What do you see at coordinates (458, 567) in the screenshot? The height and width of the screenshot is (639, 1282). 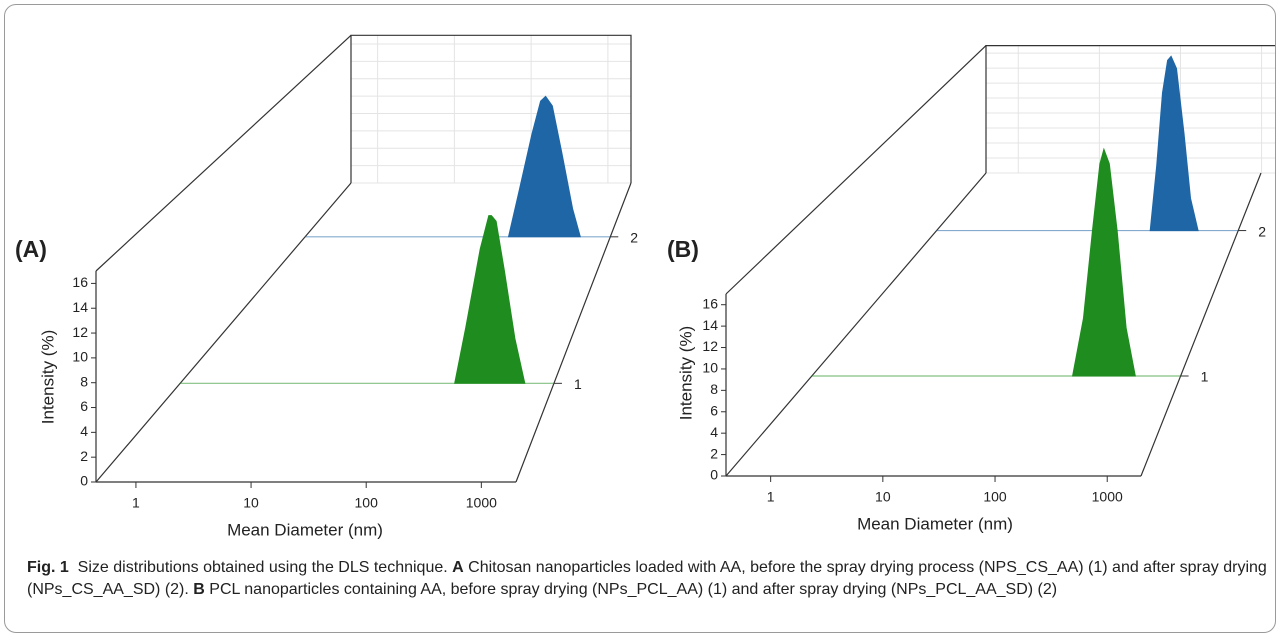 I see `caption-part-label: A` at bounding box center [458, 567].